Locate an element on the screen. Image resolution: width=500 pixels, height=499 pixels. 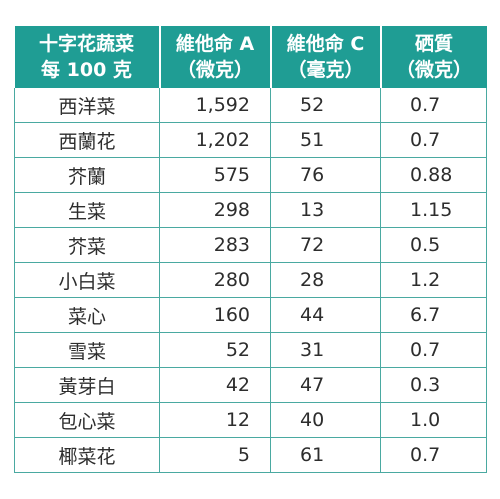
cell-vegetable: 生菜 is located at coordinates (87, 210).